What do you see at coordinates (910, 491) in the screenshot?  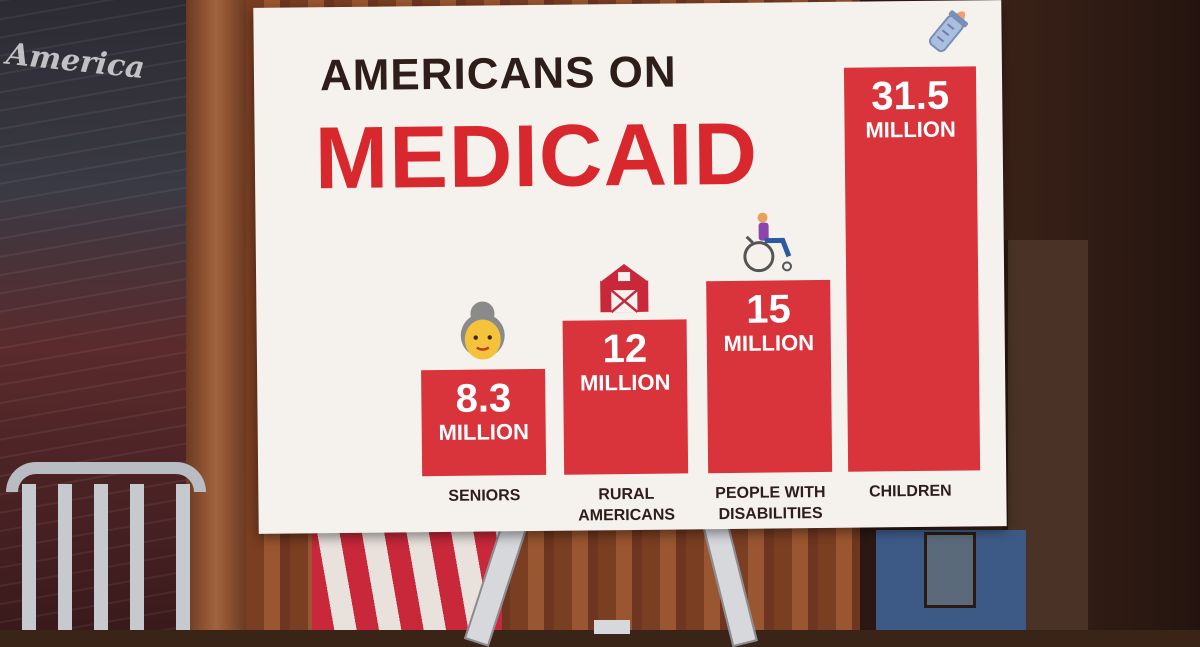 I see `category-label: CHILDREN` at bounding box center [910, 491].